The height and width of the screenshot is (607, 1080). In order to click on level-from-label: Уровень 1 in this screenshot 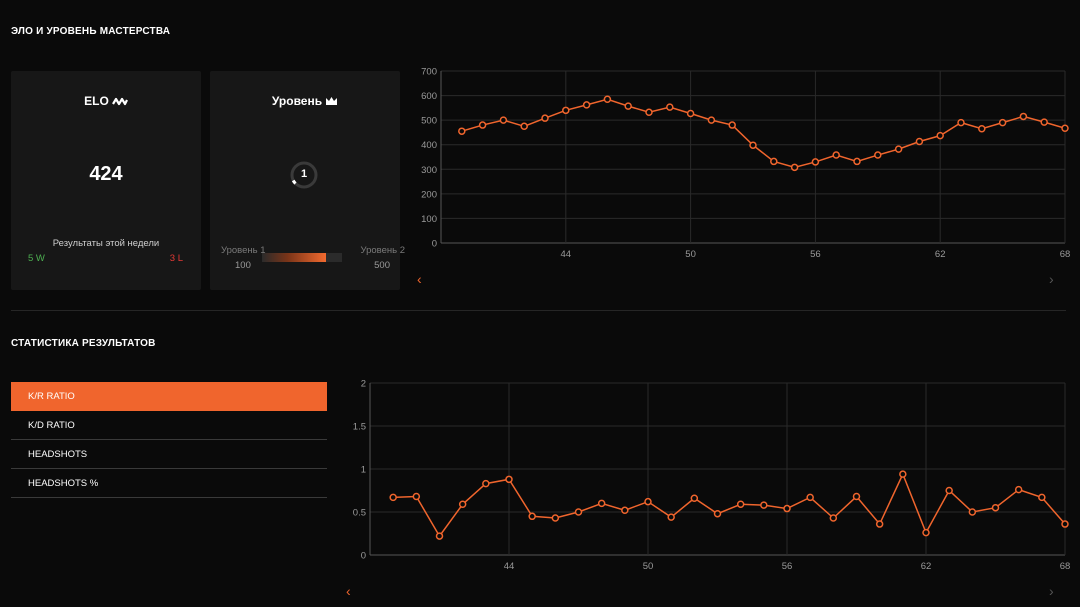, I will do `click(243, 250)`.